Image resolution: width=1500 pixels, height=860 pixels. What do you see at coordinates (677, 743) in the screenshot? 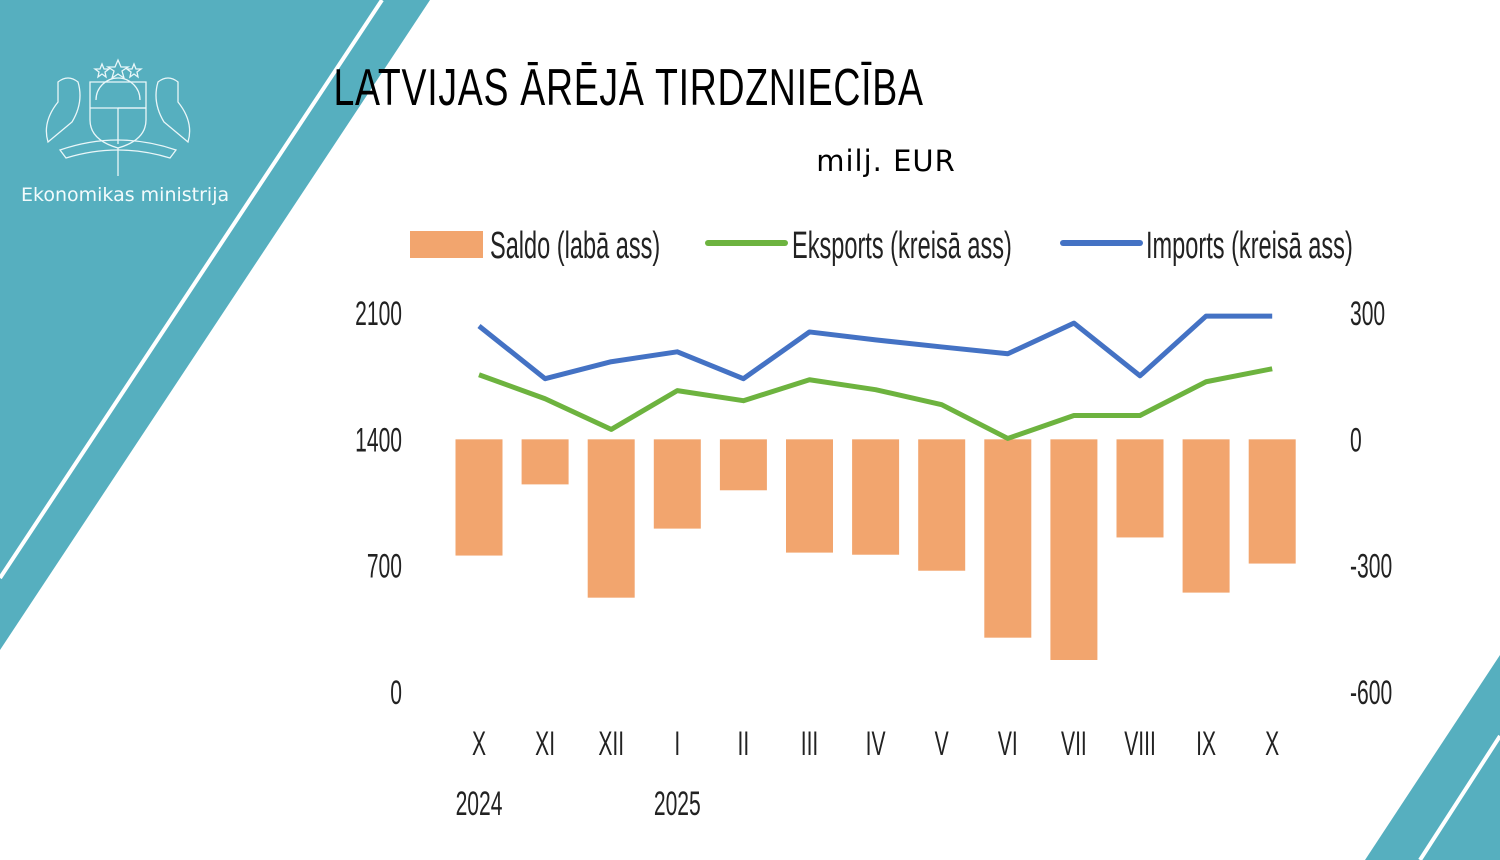
I see `x-axis-tick: I` at bounding box center [677, 743].